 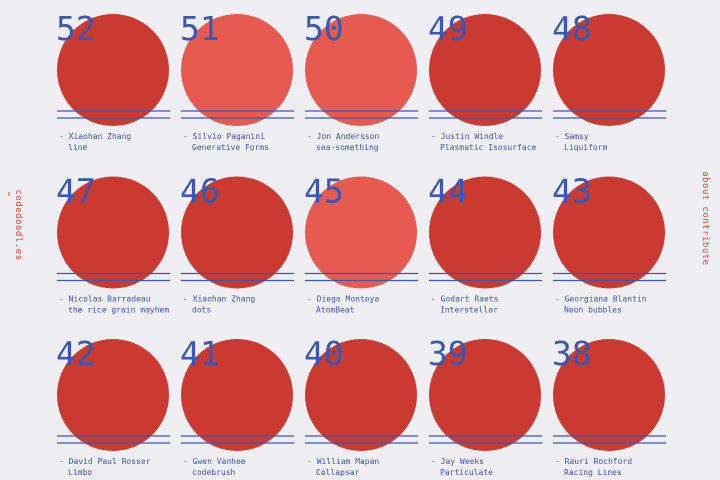 I want to click on doodle-author: - Gwen Vanhee, so click(x=214, y=461).